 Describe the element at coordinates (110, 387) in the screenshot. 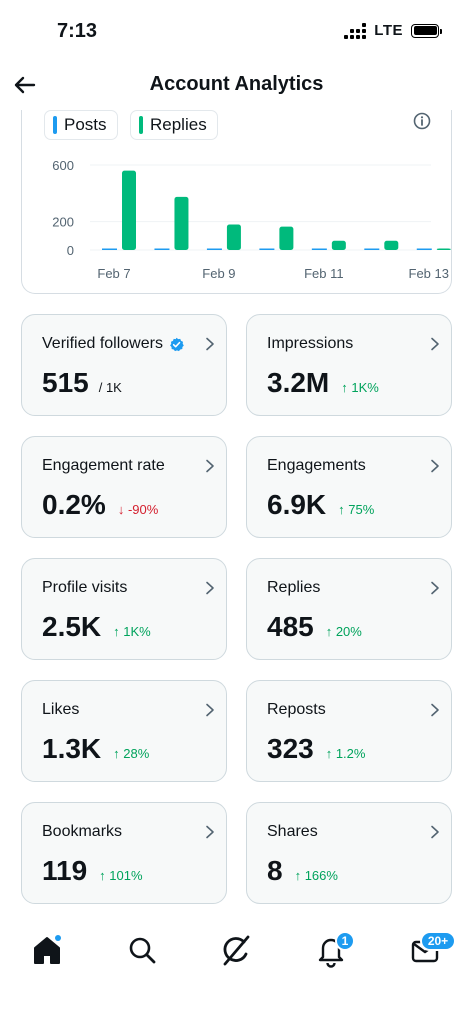

I see `stat-sub: / 1K` at that location.